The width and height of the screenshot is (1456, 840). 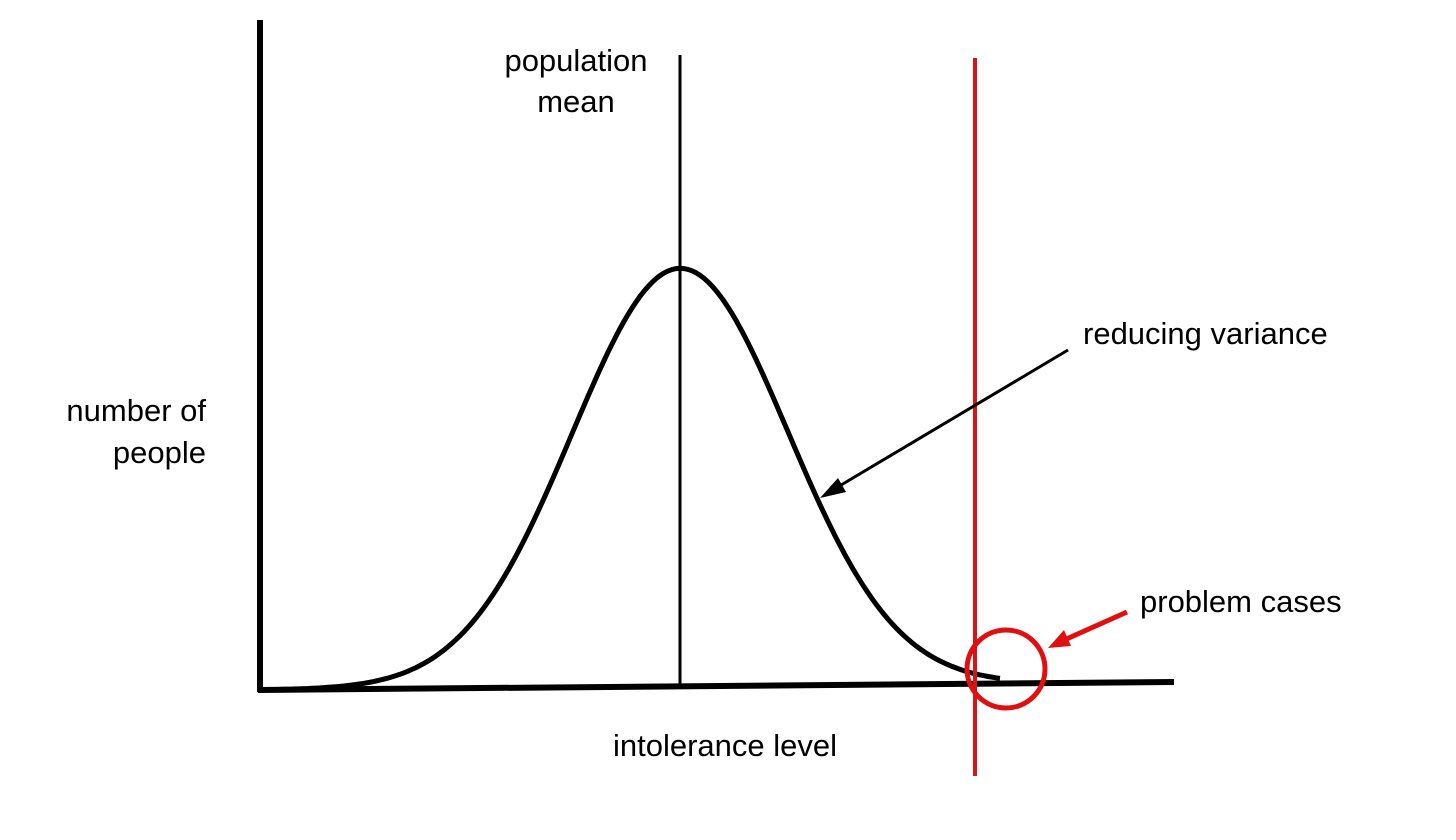 What do you see at coordinates (575, 60) in the screenshot?
I see `mean-label: population` at bounding box center [575, 60].